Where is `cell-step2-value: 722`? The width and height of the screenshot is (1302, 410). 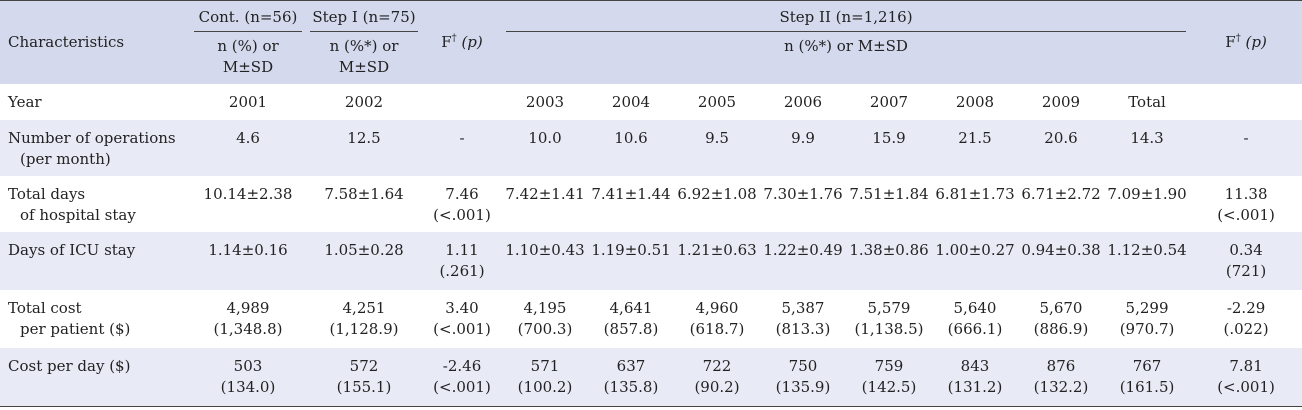
cell-step2-value: 722 is located at coordinates (717, 366).